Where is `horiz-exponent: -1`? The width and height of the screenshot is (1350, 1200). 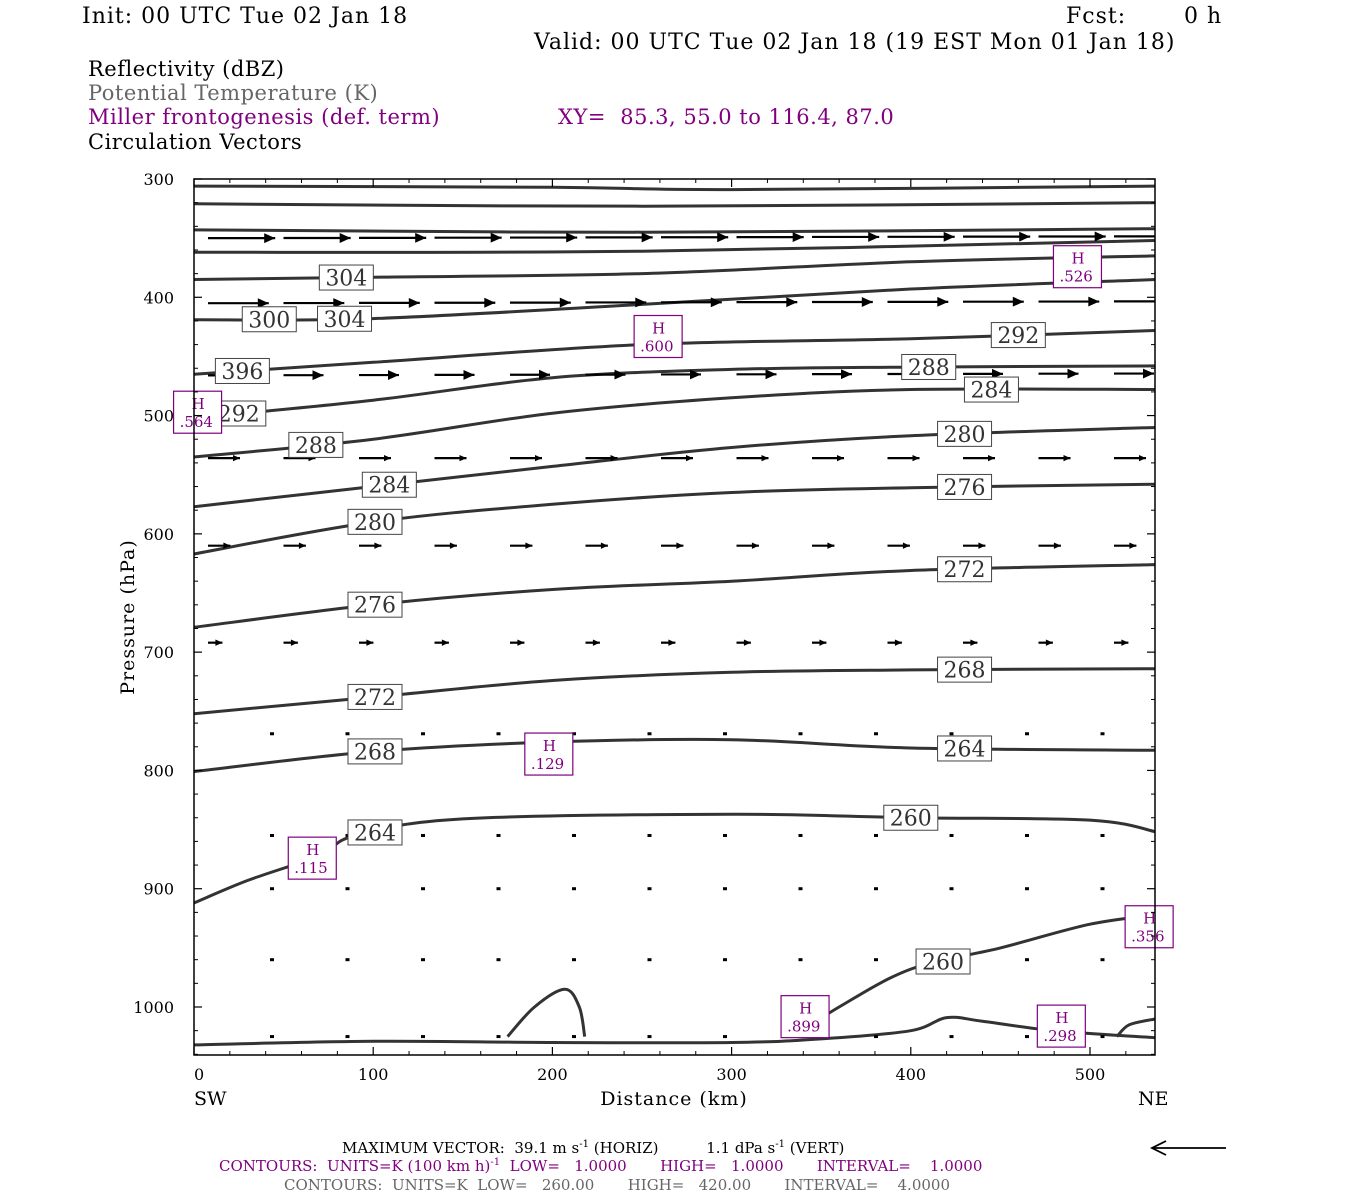
horiz-exponent: -1 is located at coordinates (584, 1144).